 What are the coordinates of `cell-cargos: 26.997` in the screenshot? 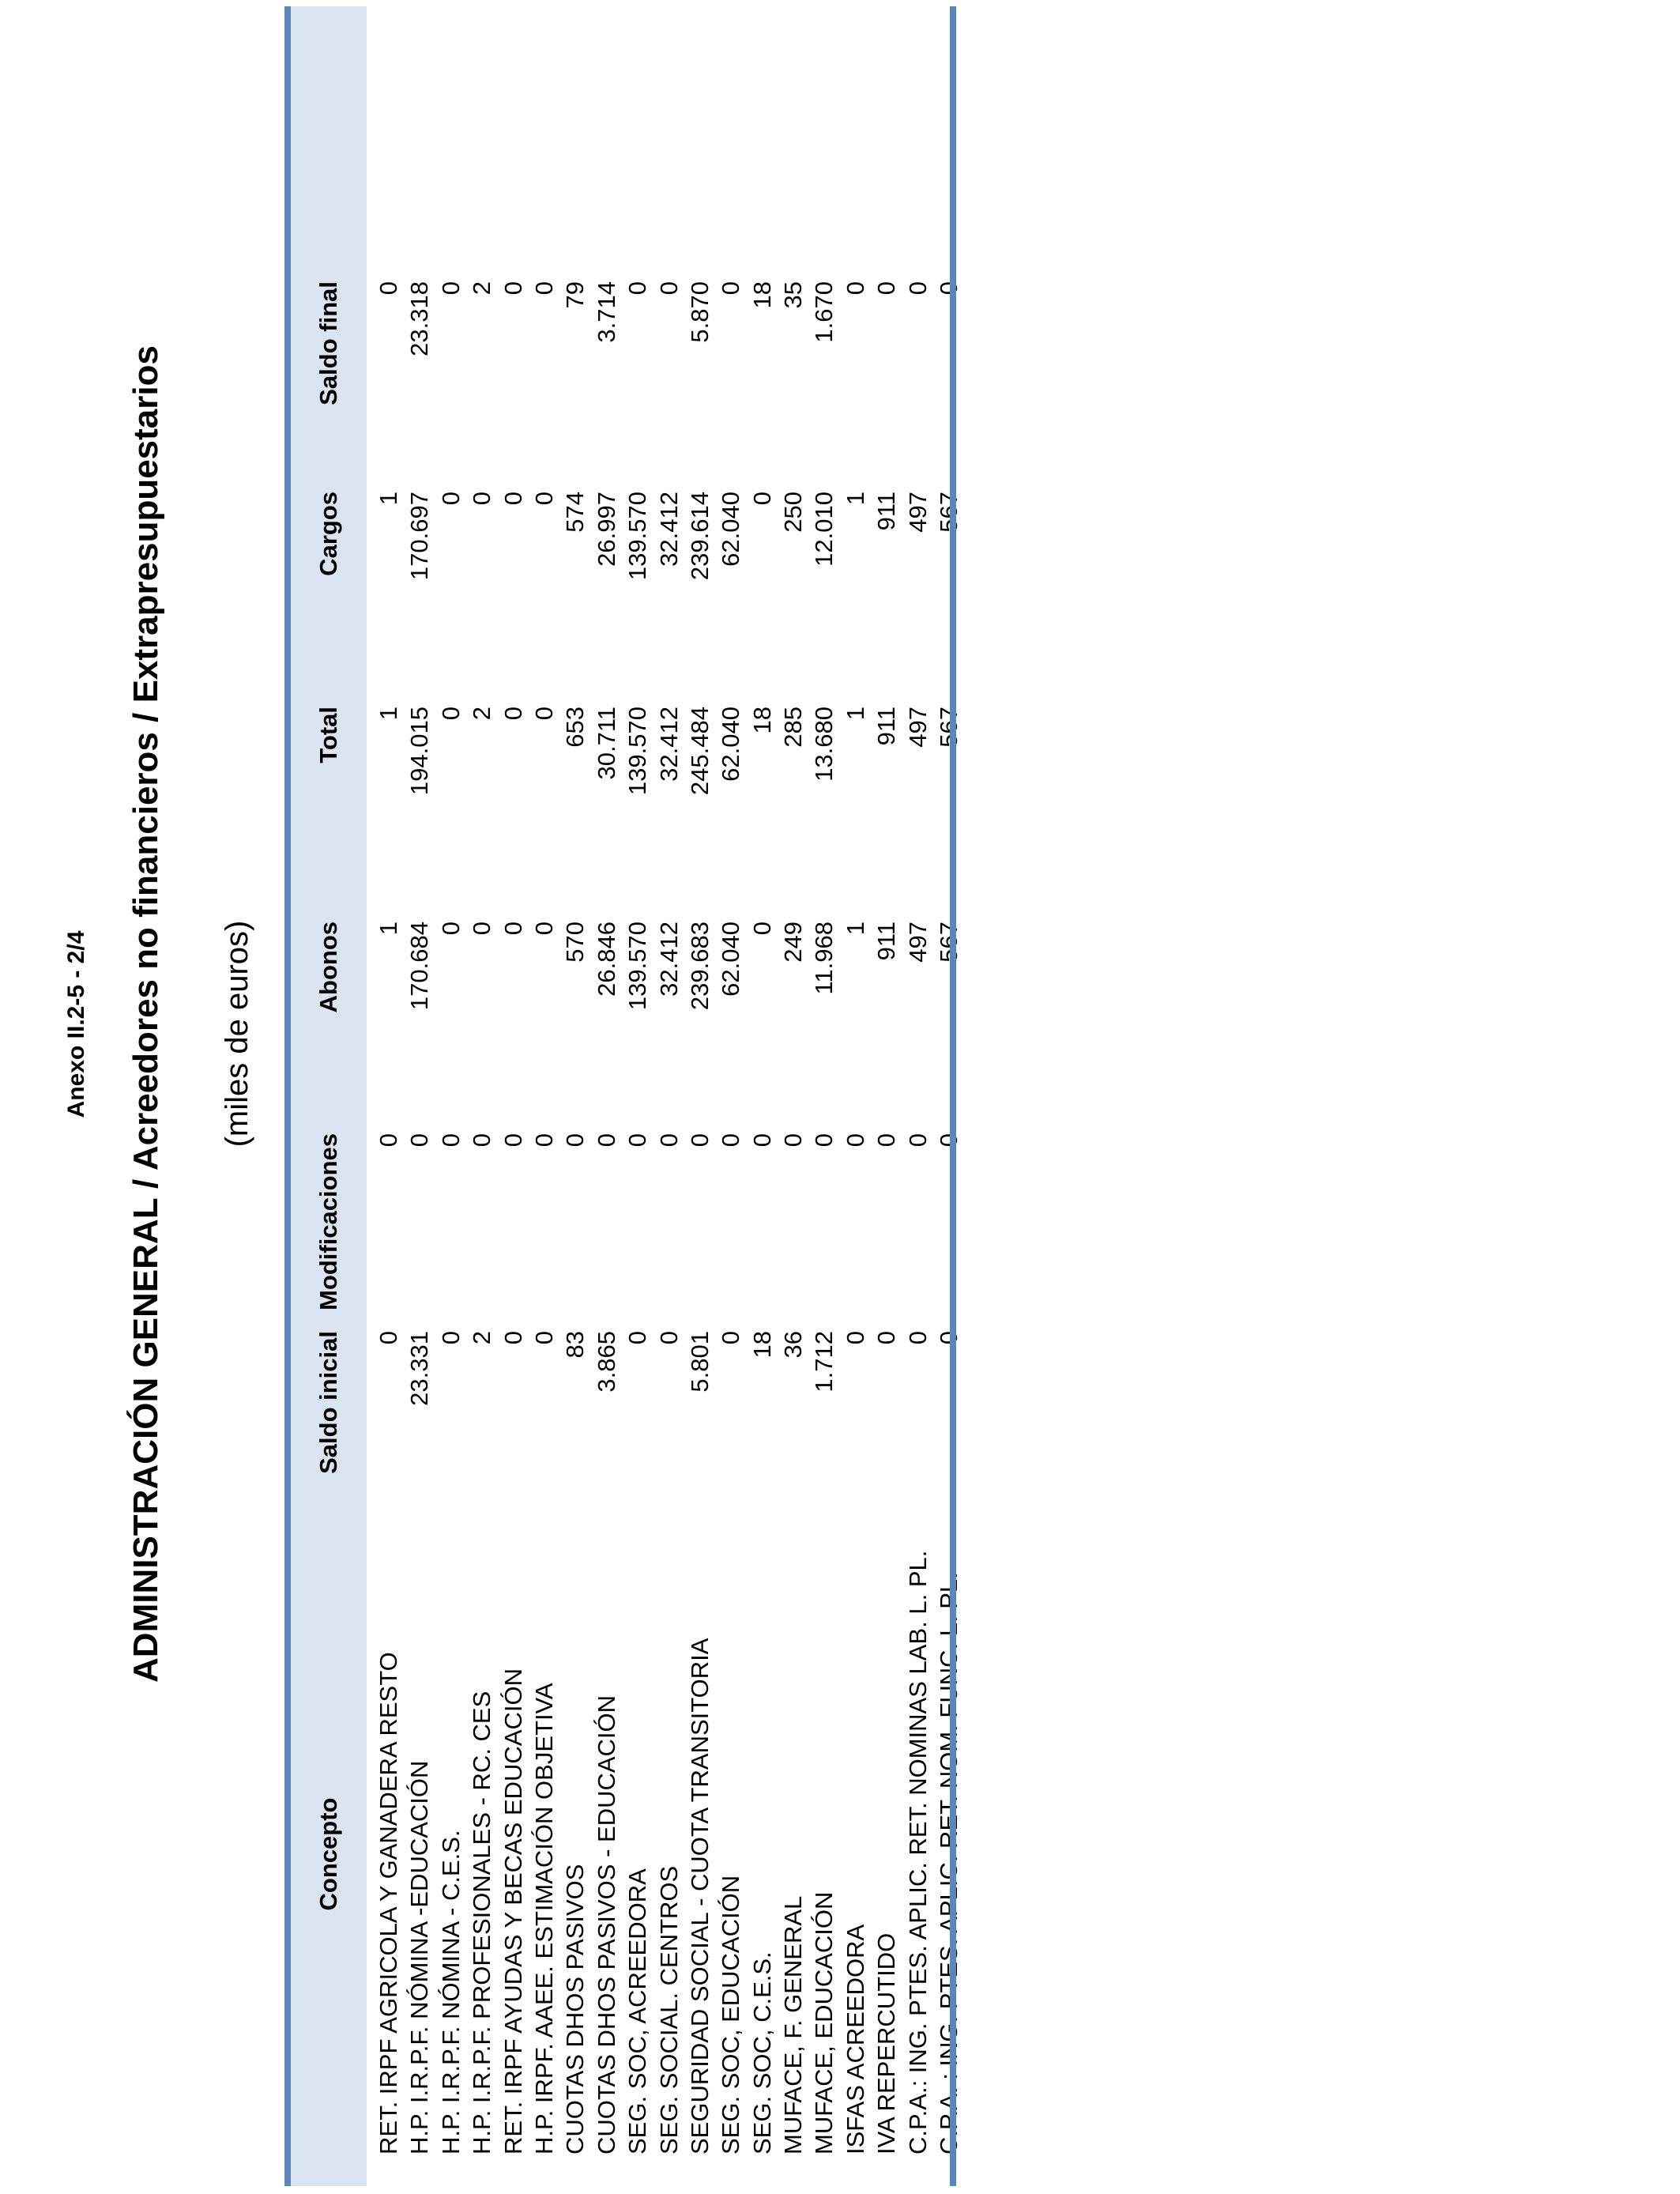 It's located at (606, 529).